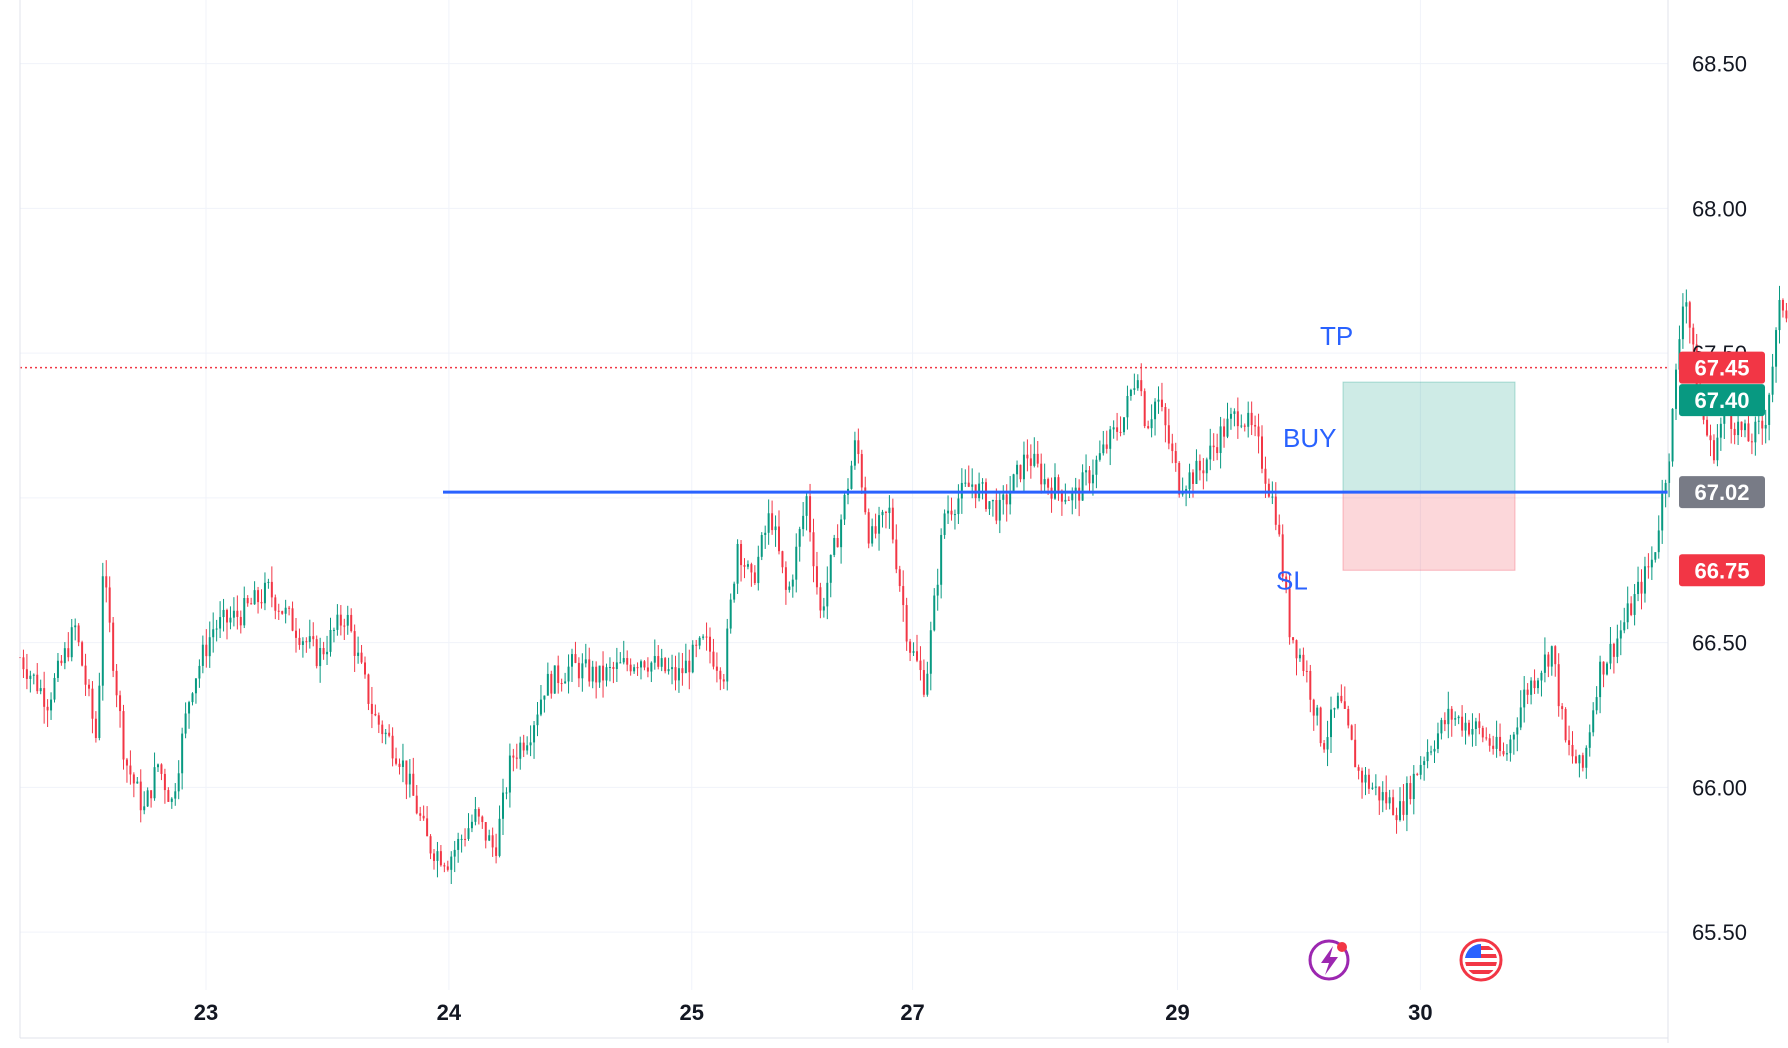 Image resolution: width=1788 pixels, height=1048 pixels. What do you see at coordinates (1329, 960) in the screenshot?
I see `lightning-event-icon` at bounding box center [1329, 960].